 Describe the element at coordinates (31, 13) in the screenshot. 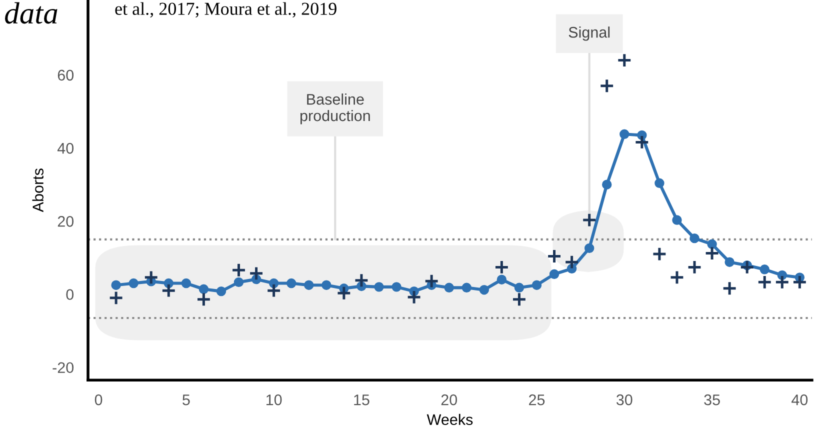

I see `text: data` at that location.